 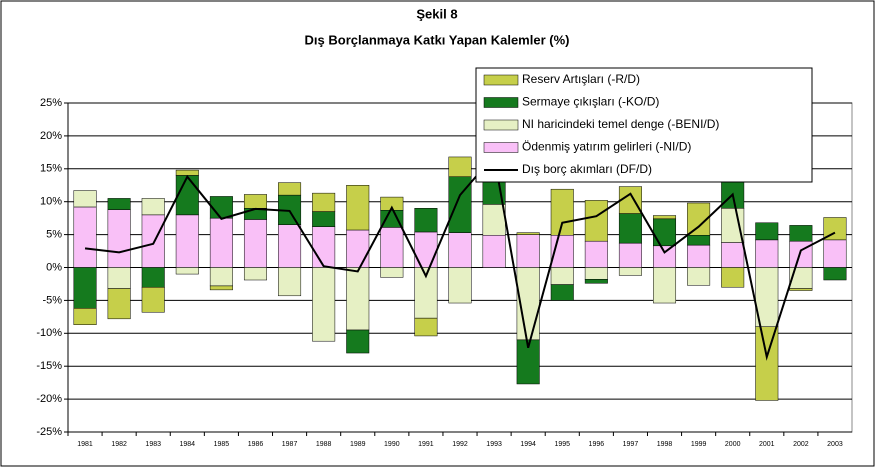 What do you see at coordinates (85, 444) in the screenshot?
I see `x-tick-label: 1981` at bounding box center [85, 444].